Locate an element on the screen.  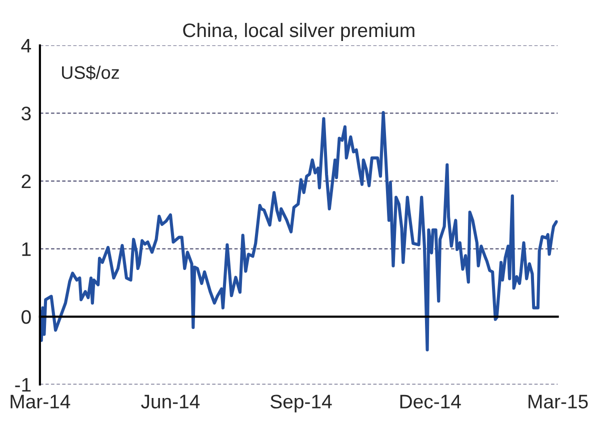
chart-title: China, local silver premium is located at coordinates (298, 32).